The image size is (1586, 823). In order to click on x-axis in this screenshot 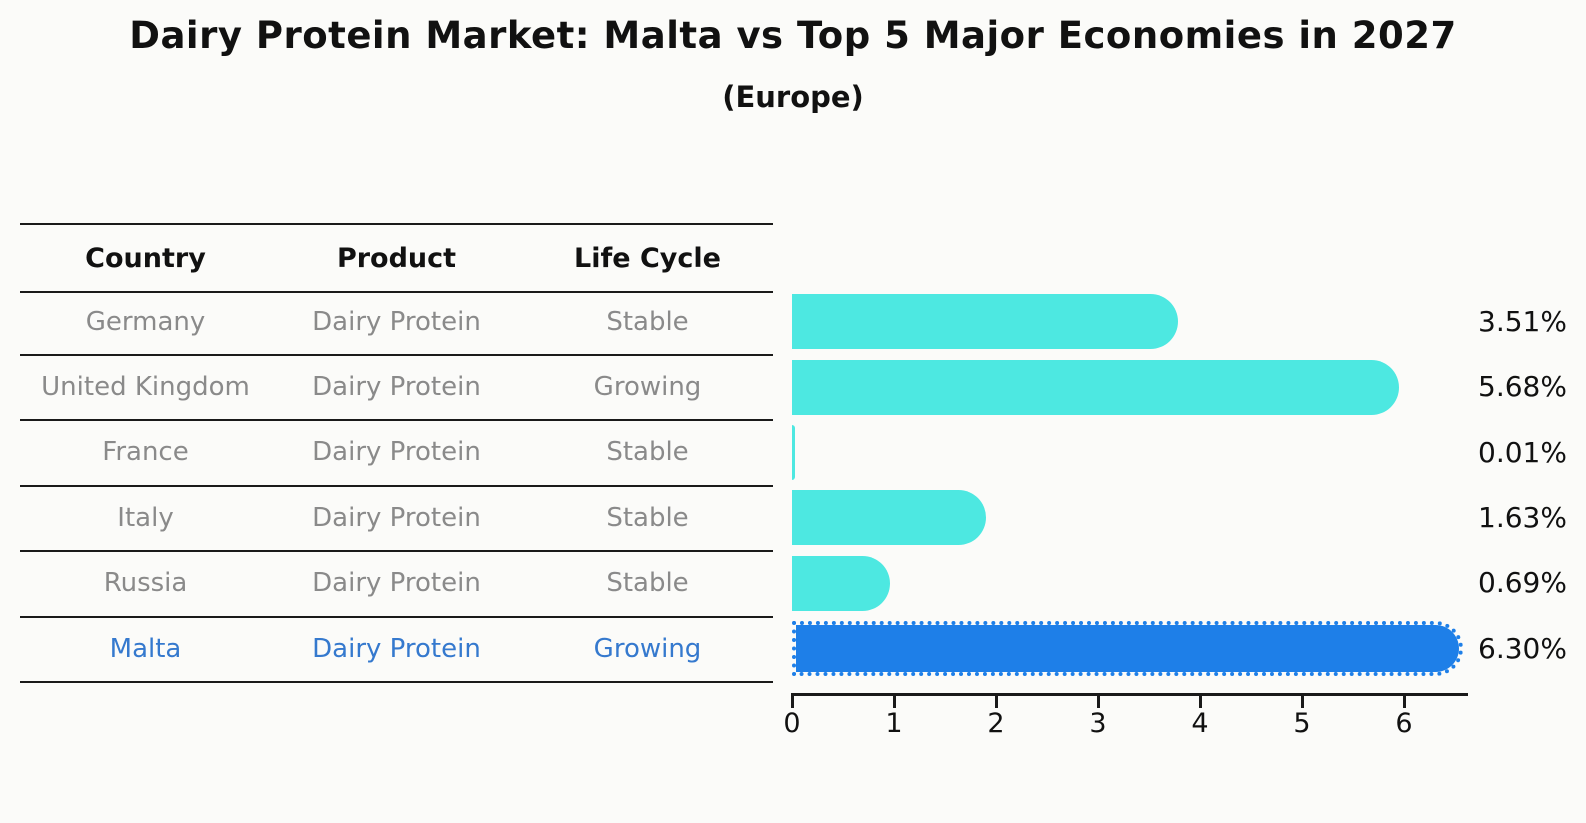, I will do `click(1130, 694)`.